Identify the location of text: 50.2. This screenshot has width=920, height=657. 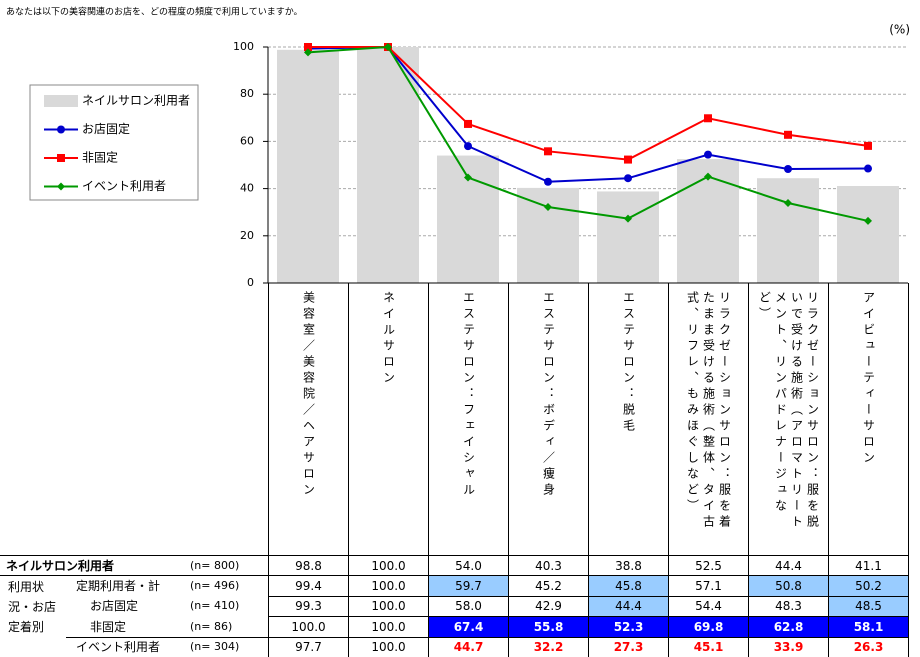
(868, 586).